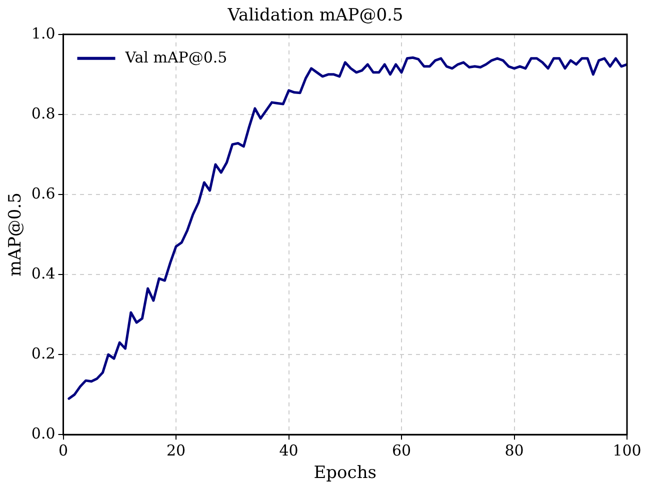  What do you see at coordinates (63, 450) in the screenshot?
I see `x-tick-label: 0` at bounding box center [63, 450].